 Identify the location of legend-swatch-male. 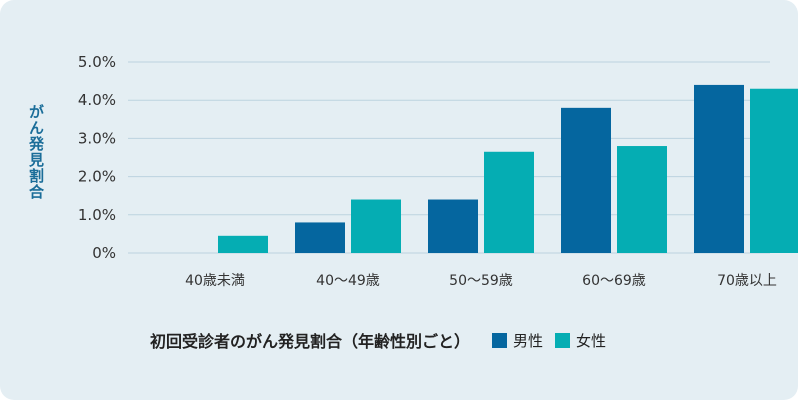
(500, 340).